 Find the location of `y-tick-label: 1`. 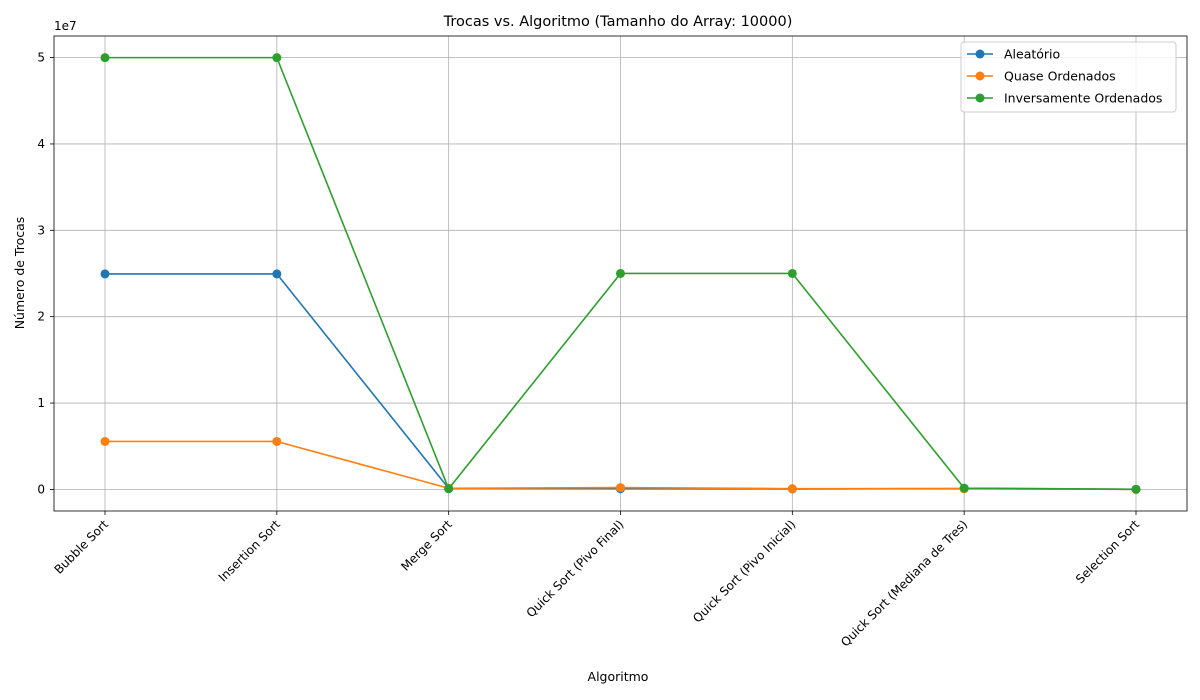

y-tick-label: 1 is located at coordinates (41, 403).